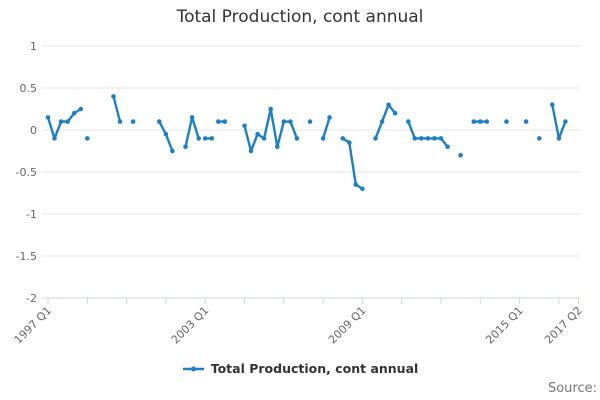 This screenshot has width=600, height=400. I want to click on chart-title: Total Production, cont annual, so click(300, 17).